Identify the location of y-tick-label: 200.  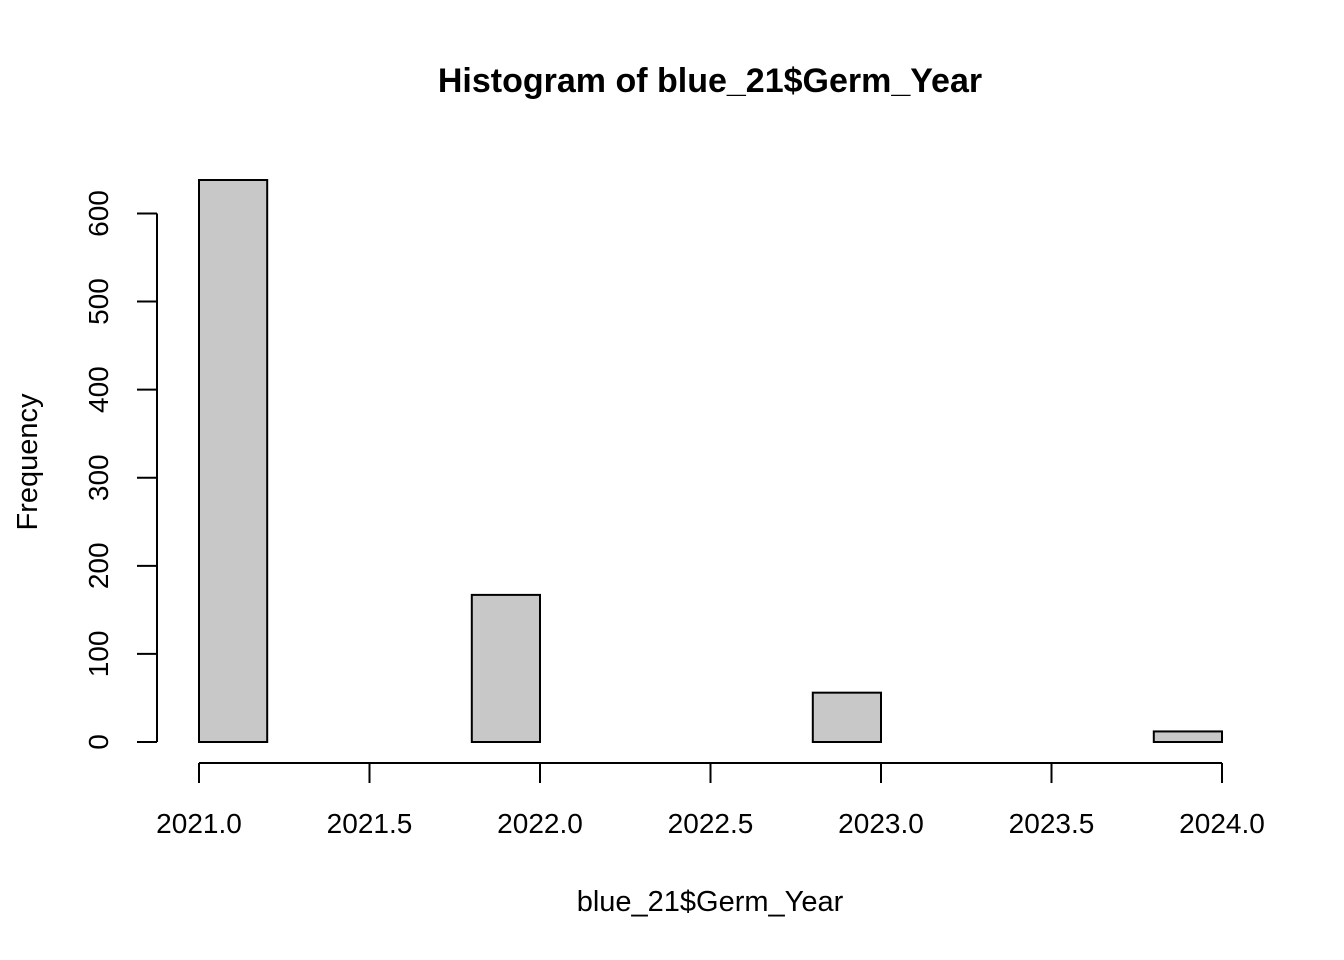
(98, 565).